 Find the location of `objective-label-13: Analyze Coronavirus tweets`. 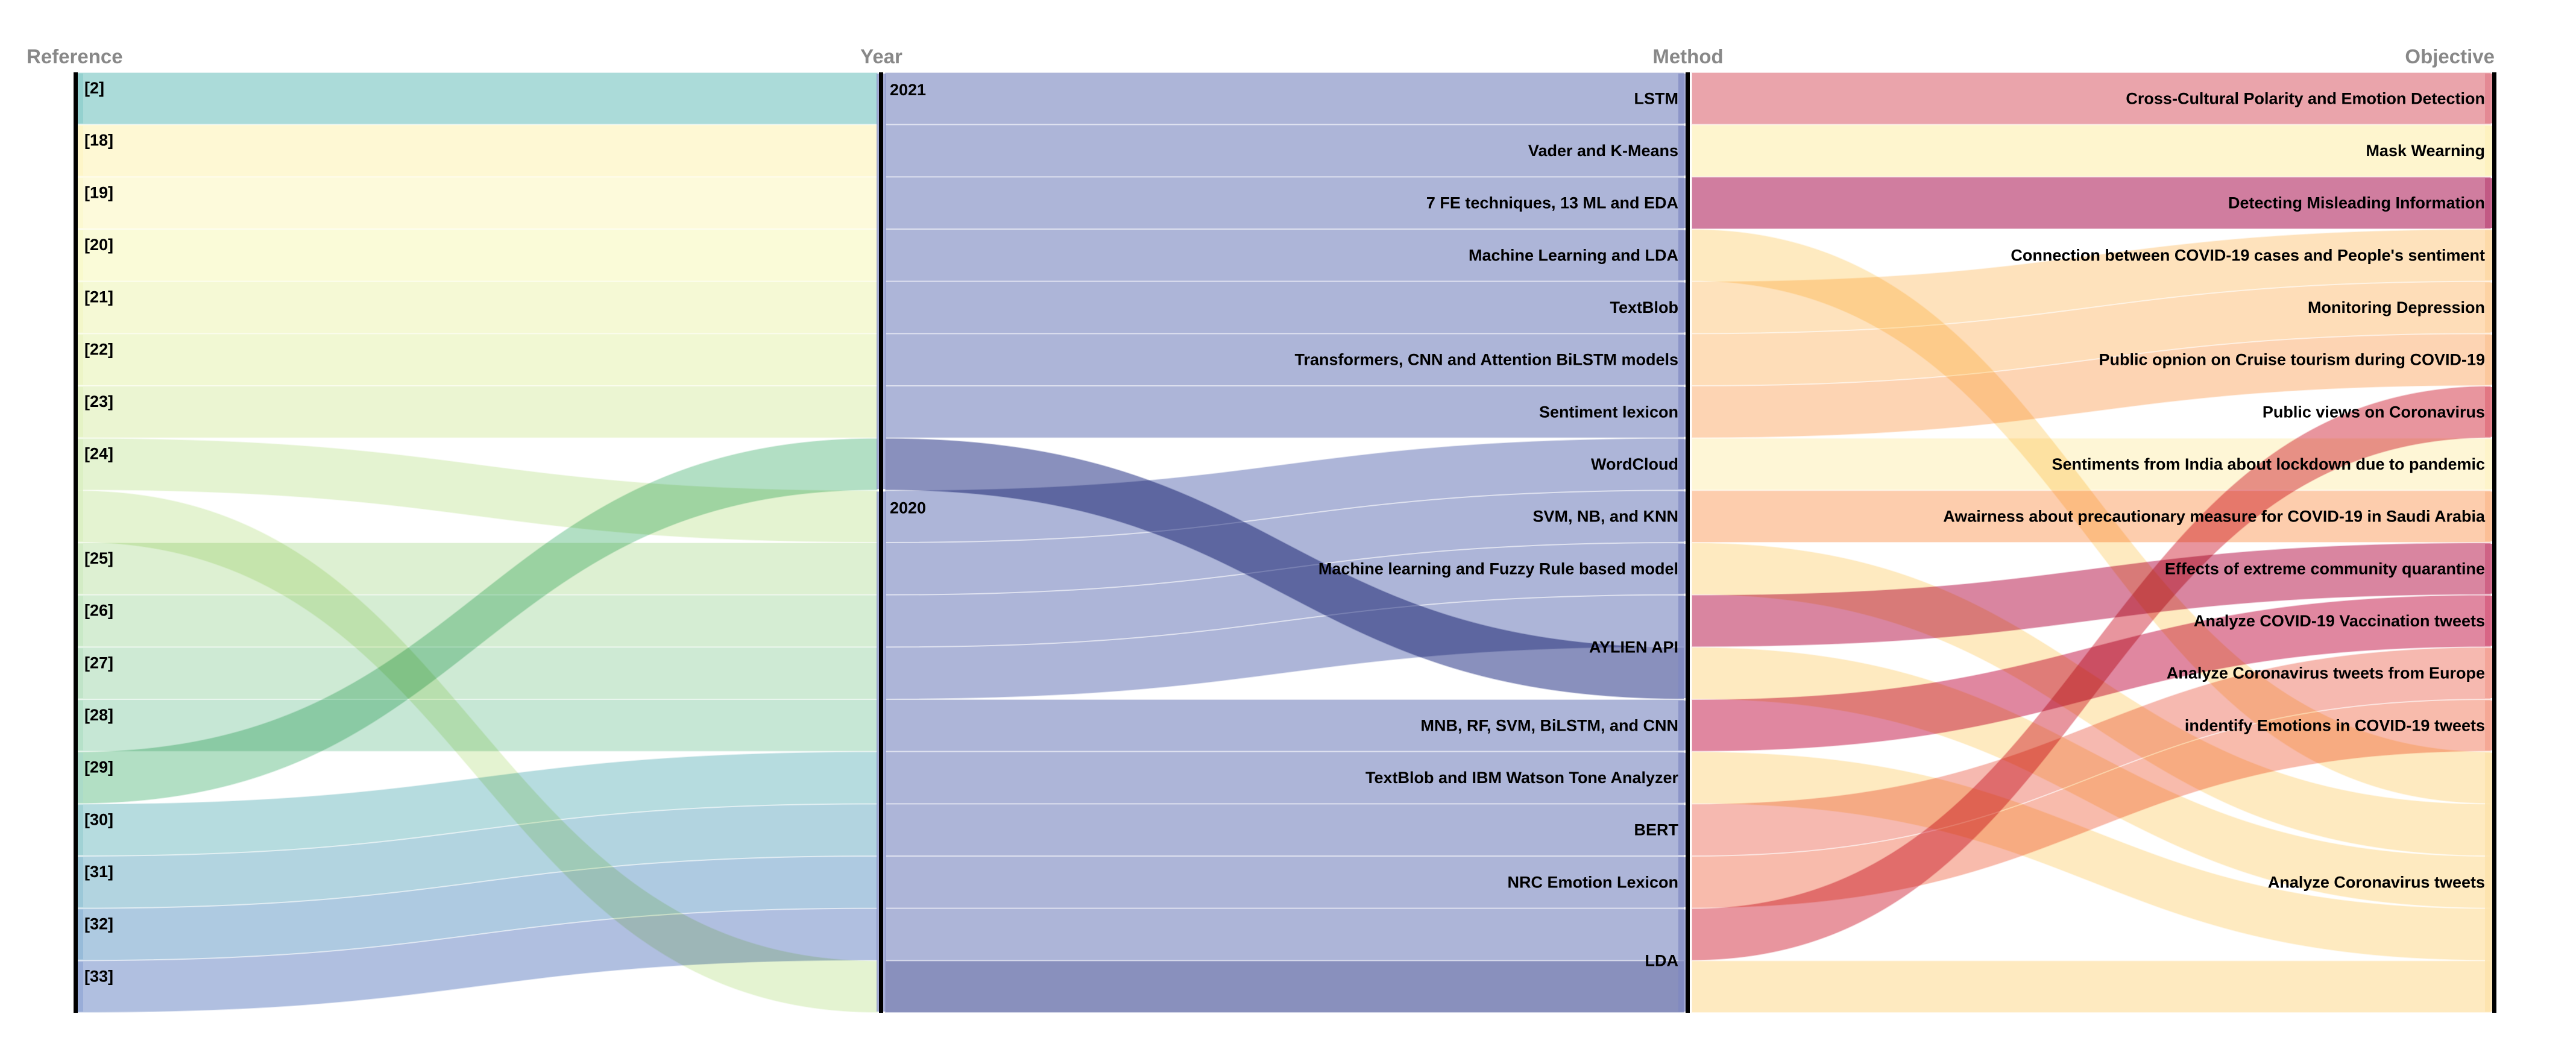

objective-label-13: Analyze Coronavirus tweets is located at coordinates (2376, 882).